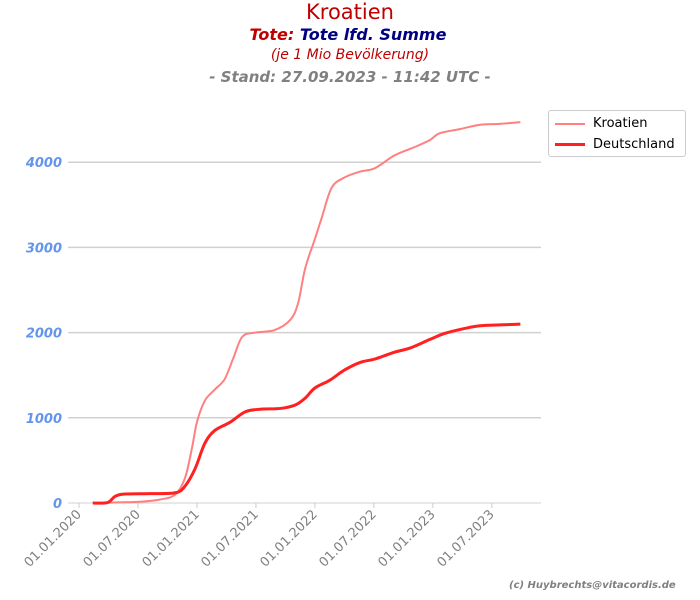 The height and width of the screenshot is (600, 700). What do you see at coordinates (634, 144) in the screenshot?
I see `legend-label: Deutschland` at bounding box center [634, 144].